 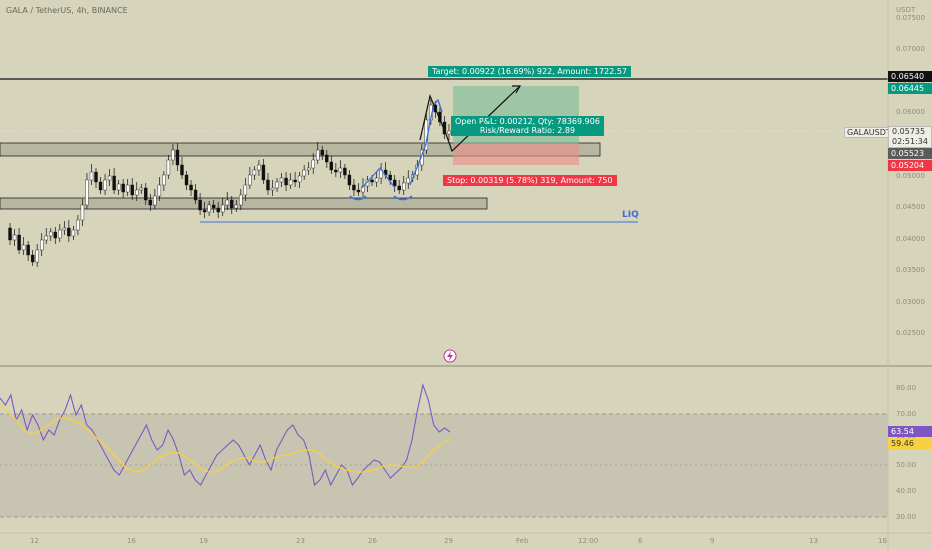 I want to click on rsi-value-tag: 63.54, so click(x=910, y=431).